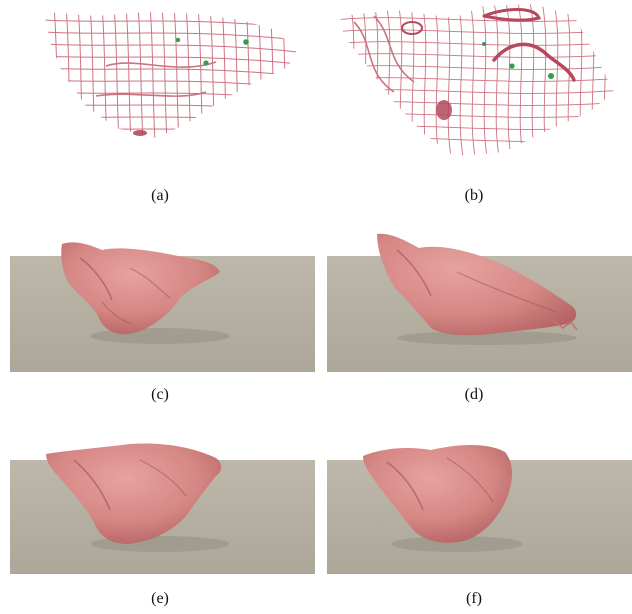 This screenshot has height=614, width=632. I want to click on panel-a-wireframe, so click(171, 81).